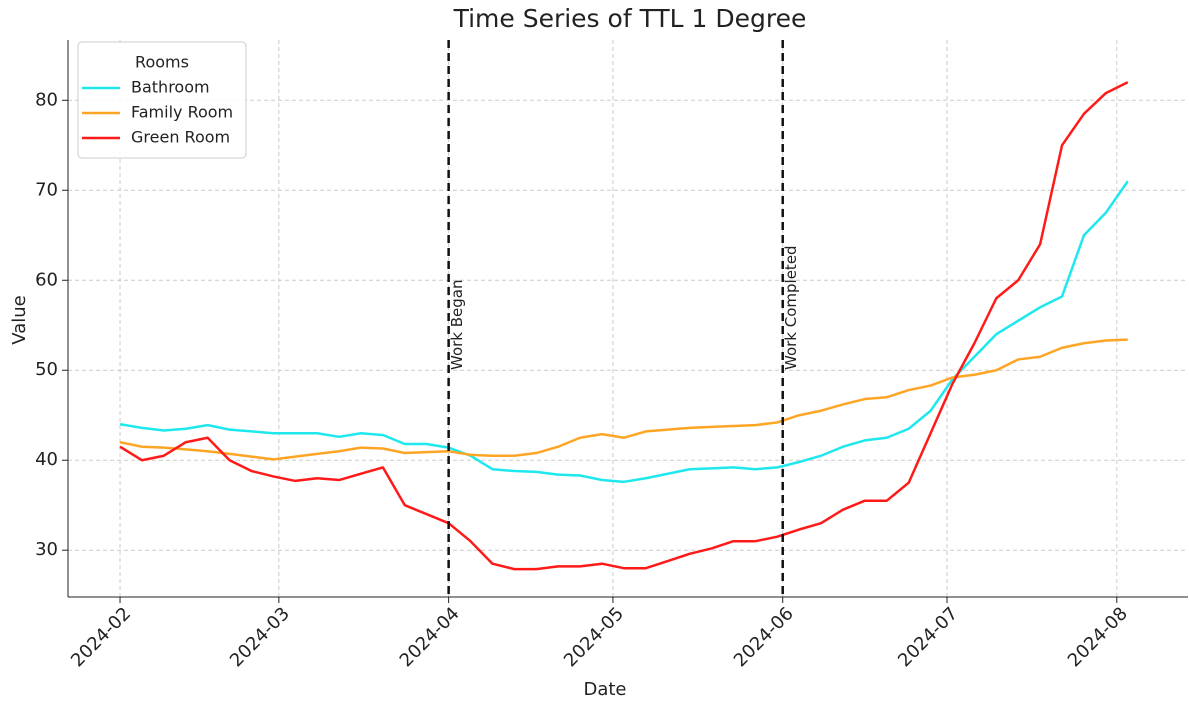 The width and height of the screenshot is (1189, 705). Describe the element at coordinates (630, 18) in the screenshot. I see `chart-title: Time Series of TTL 1 Degree` at that location.